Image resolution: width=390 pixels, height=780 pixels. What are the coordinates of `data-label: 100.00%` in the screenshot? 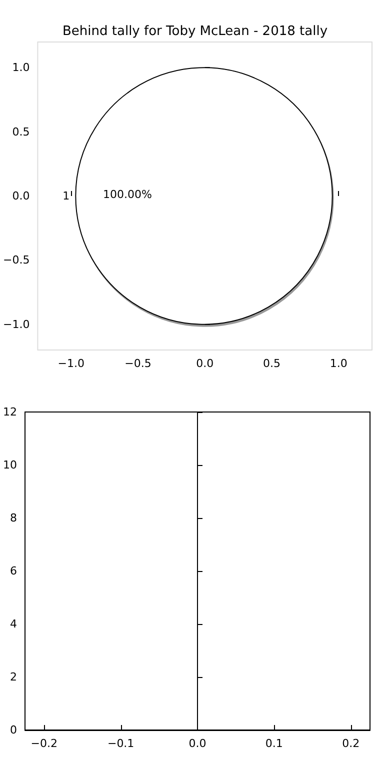 It's located at (127, 194).